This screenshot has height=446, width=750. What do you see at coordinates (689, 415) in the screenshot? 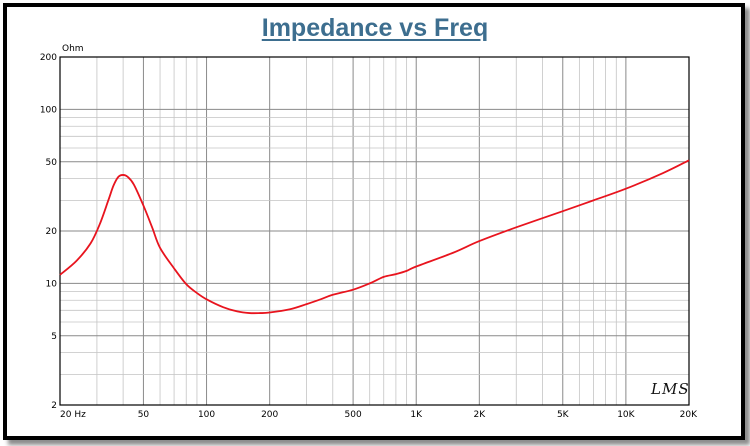
I see `x-tick-label: 20K` at bounding box center [689, 415].